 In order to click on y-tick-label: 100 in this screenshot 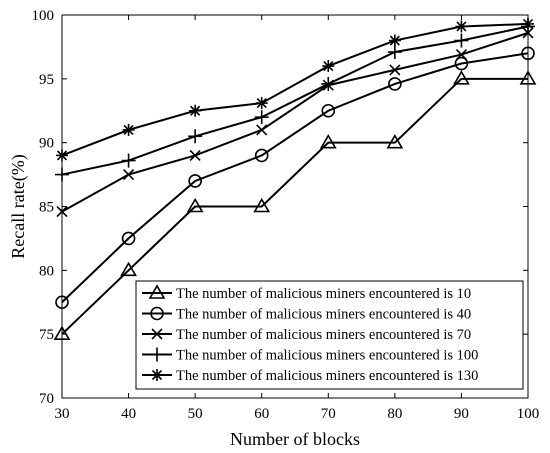, I will do `click(43, 16)`.